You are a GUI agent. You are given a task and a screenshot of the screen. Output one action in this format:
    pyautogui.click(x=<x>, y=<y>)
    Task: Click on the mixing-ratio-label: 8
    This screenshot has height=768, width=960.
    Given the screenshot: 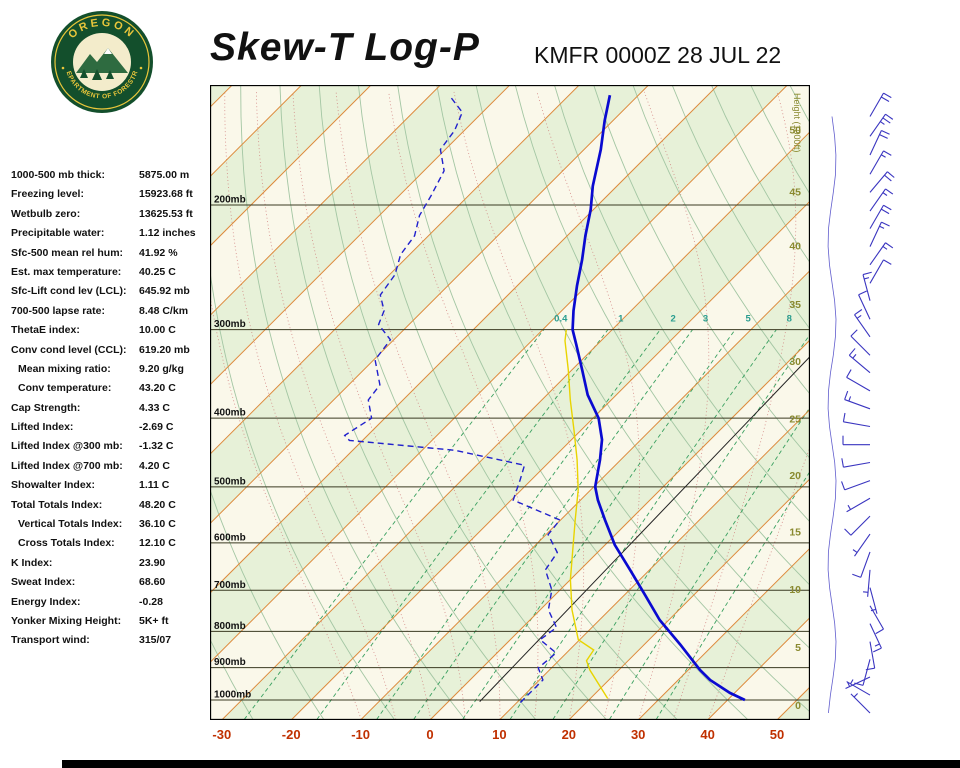 What is the action you would take?
    pyautogui.click(x=789, y=318)
    